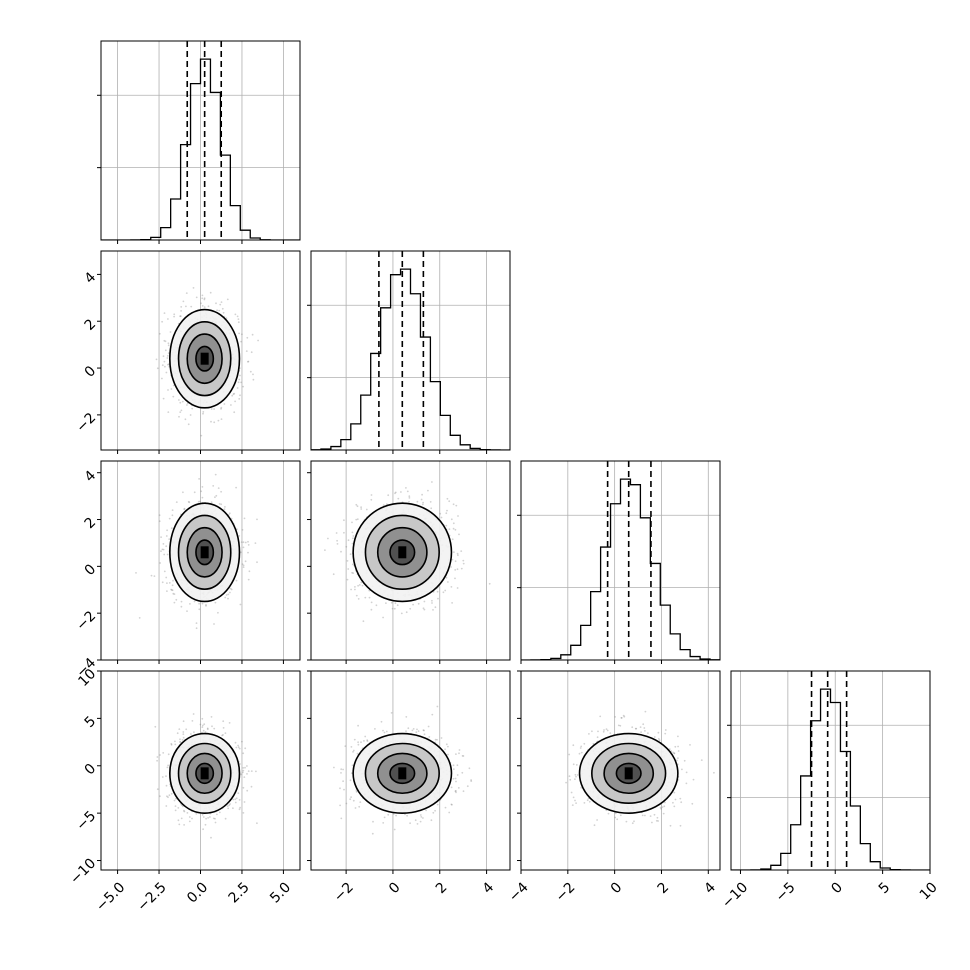  What do you see at coordinates (410, 359) in the screenshot?
I see `histogram-steps` at bounding box center [410, 359].